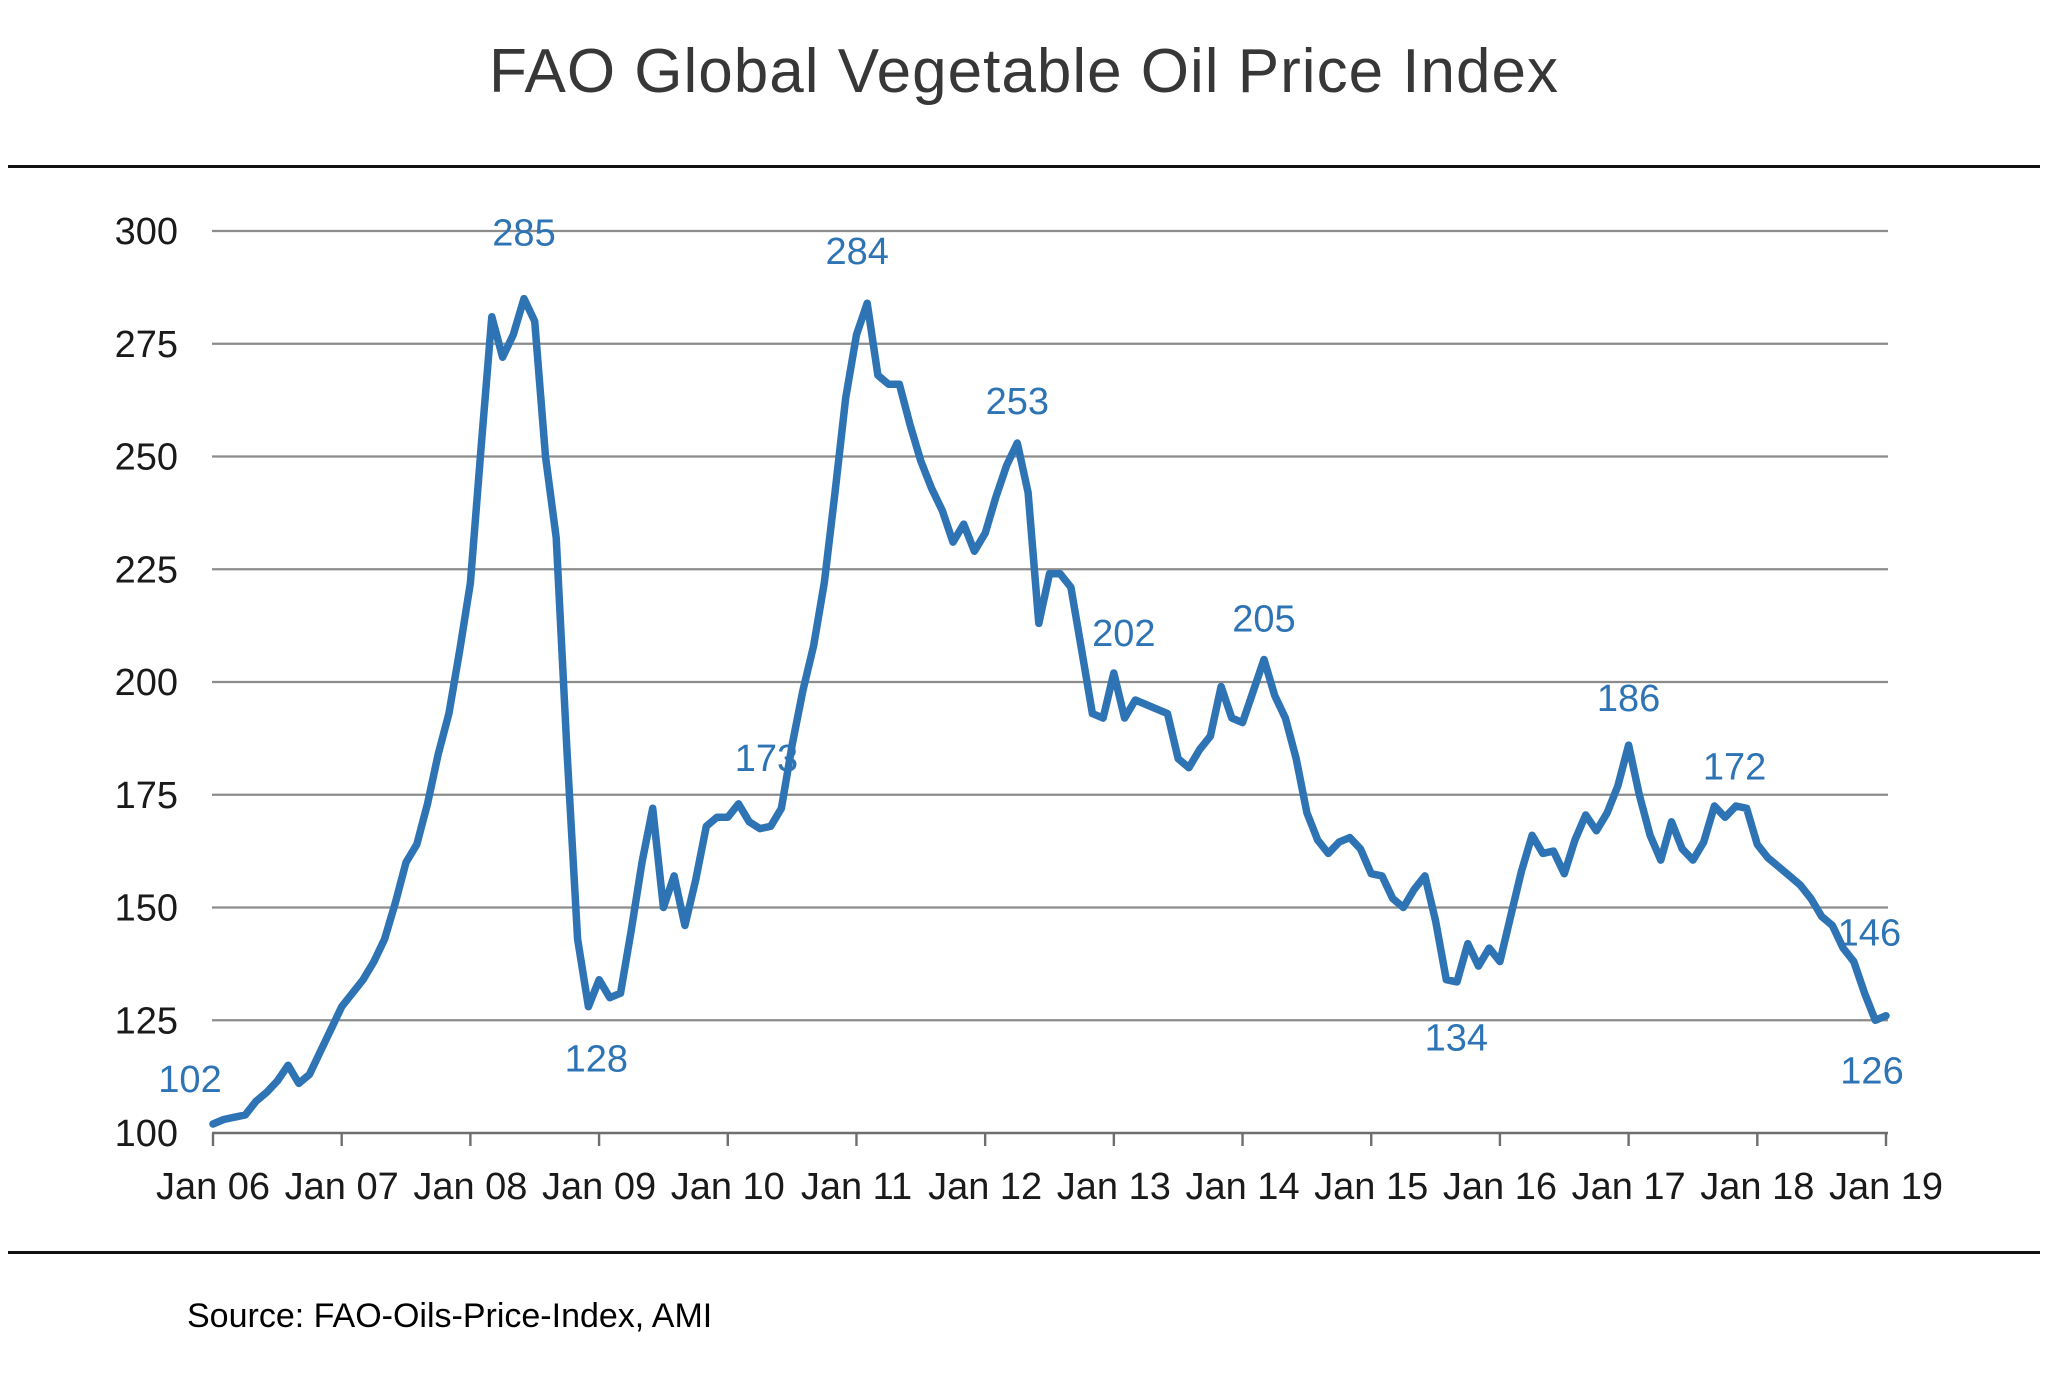 The height and width of the screenshot is (1400, 2048). What do you see at coordinates (470, 1187) in the screenshot?
I see `x-axis-label: Jan 08` at bounding box center [470, 1187].